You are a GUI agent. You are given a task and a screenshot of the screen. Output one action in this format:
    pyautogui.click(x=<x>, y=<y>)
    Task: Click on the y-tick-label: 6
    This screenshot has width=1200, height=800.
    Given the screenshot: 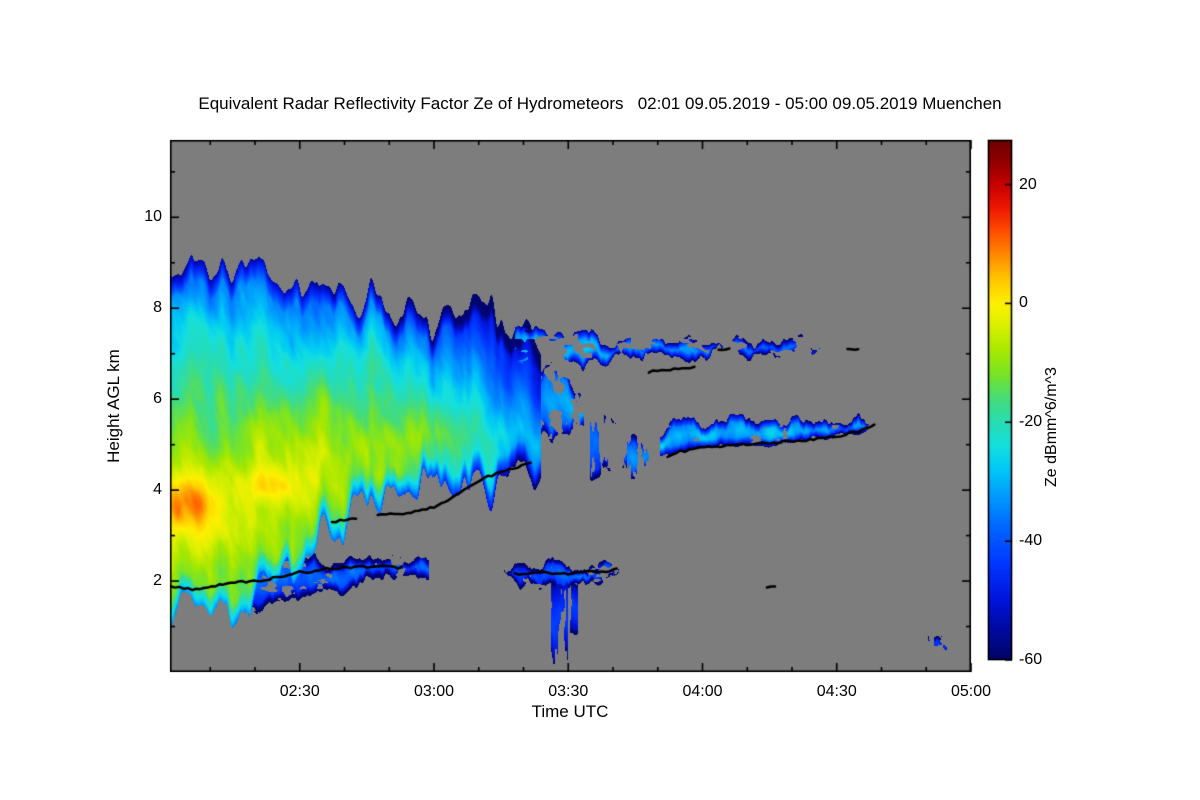 What is the action you would take?
    pyautogui.click(x=157, y=399)
    